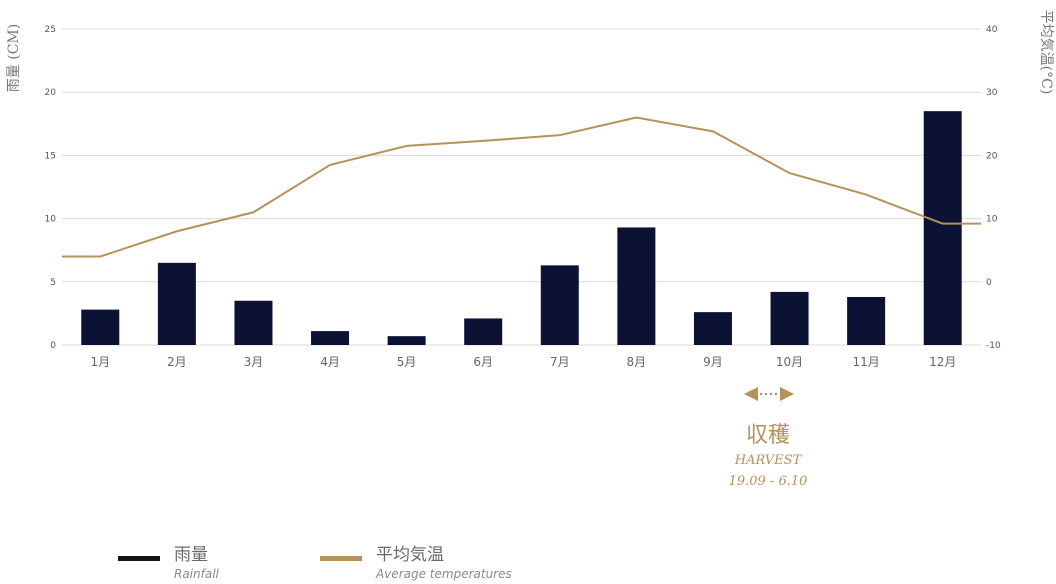 Image resolution: width=1056 pixels, height=584 pixels. What do you see at coordinates (50, 30) in the screenshot?
I see `left-tick-label: 25` at bounding box center [50, 30].